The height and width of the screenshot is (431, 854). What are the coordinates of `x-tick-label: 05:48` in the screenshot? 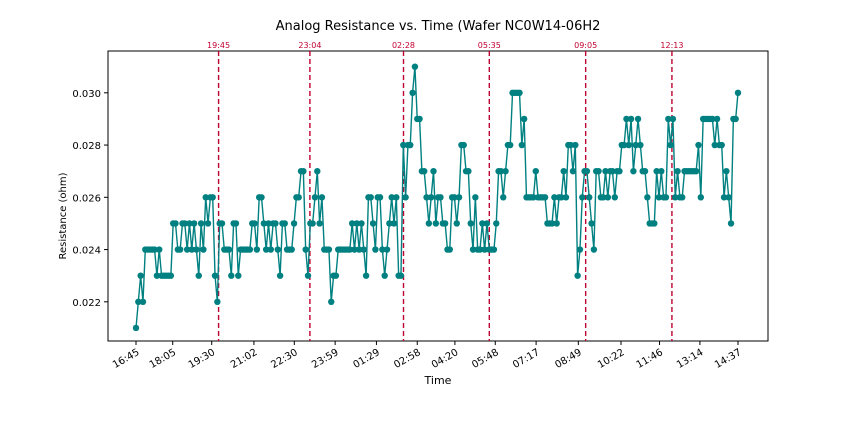 It's located at (485, 359).